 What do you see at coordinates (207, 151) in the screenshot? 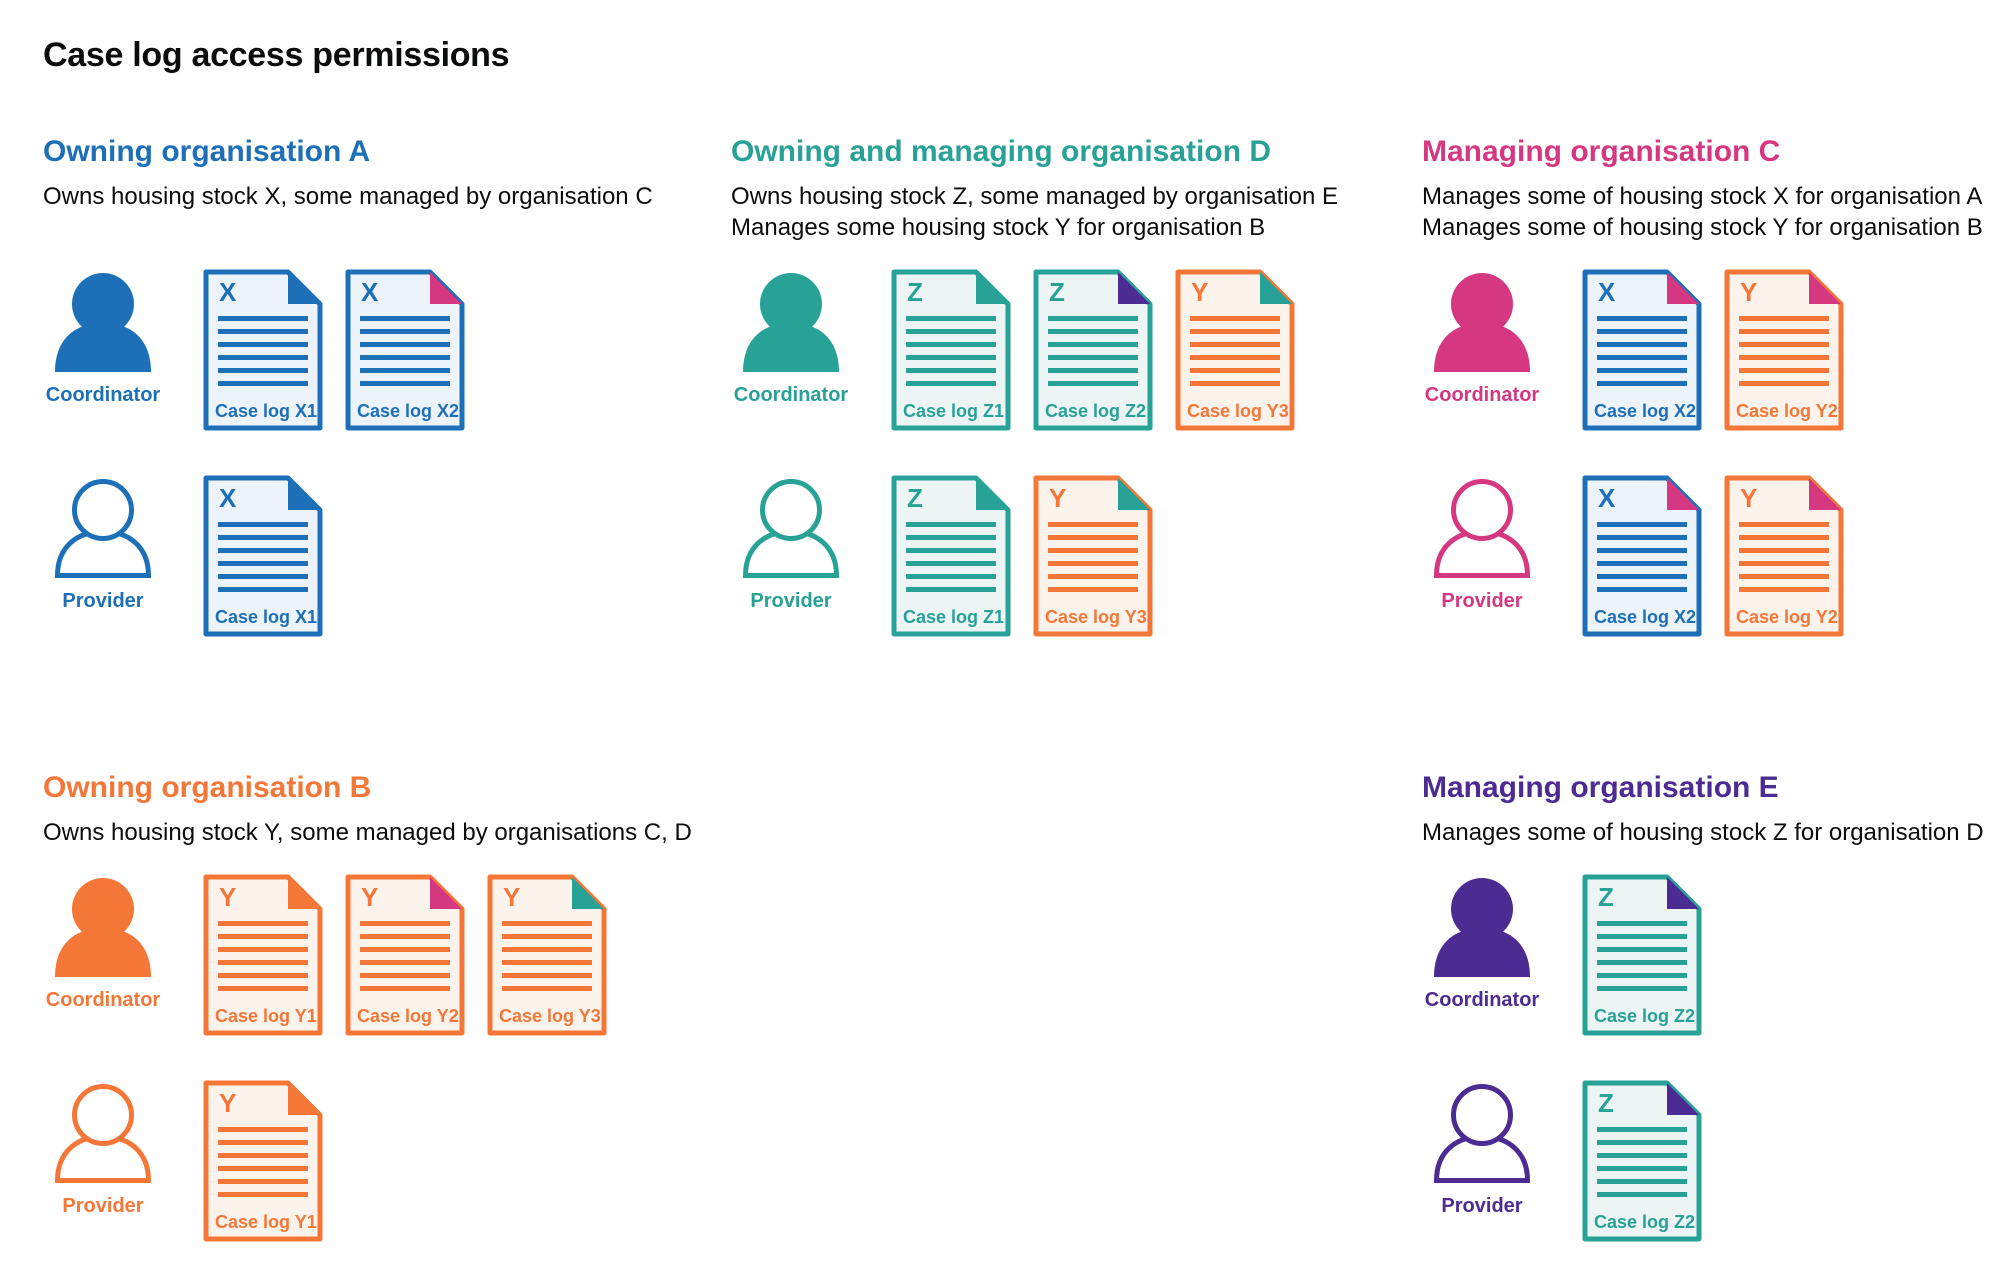
I see `org-title: Owning organisation A` at bounding box center [207, 151].